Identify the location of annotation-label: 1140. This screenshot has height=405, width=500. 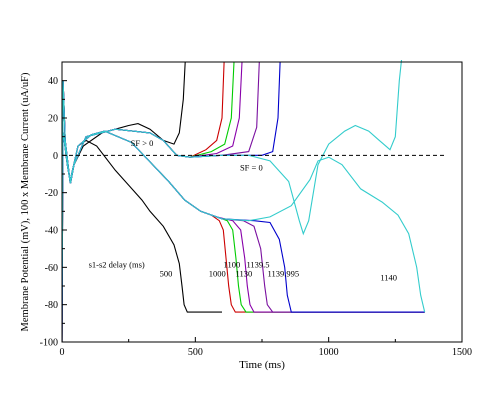
(388, 277).